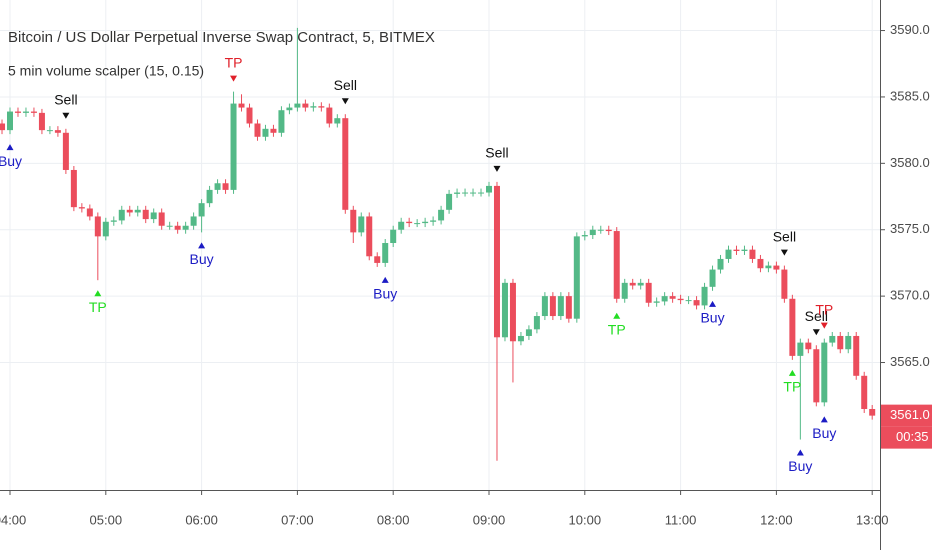  Describe the element at coordinates (297, 519) in the screenshot. I see `x-tick-label: 07:00` at that location.